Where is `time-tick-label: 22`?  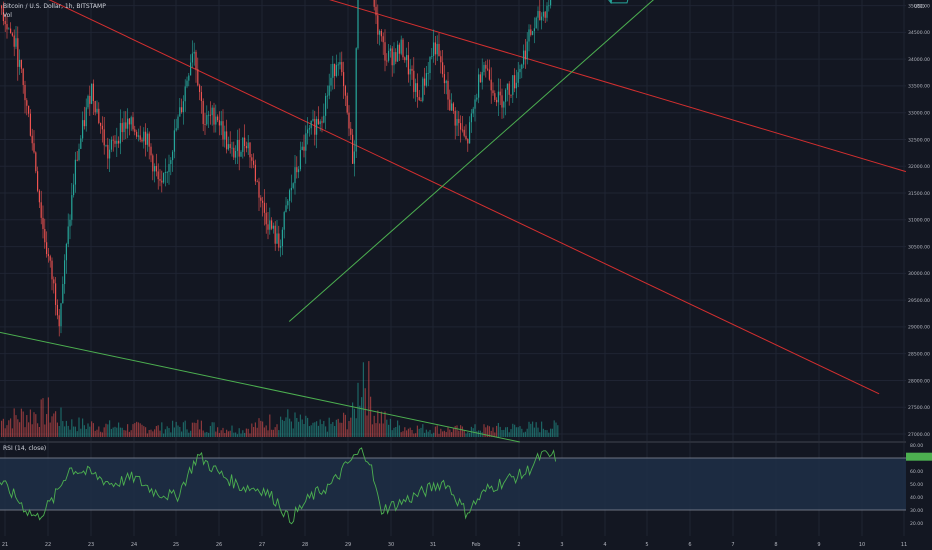 time-tick-label: 22 is located at coordinates (48, 545).